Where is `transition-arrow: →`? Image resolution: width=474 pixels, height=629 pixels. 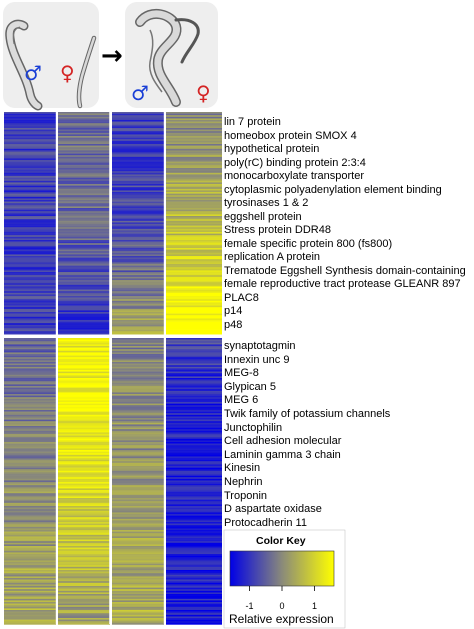 transition-arrow: → is located at coordinates (112, 56).